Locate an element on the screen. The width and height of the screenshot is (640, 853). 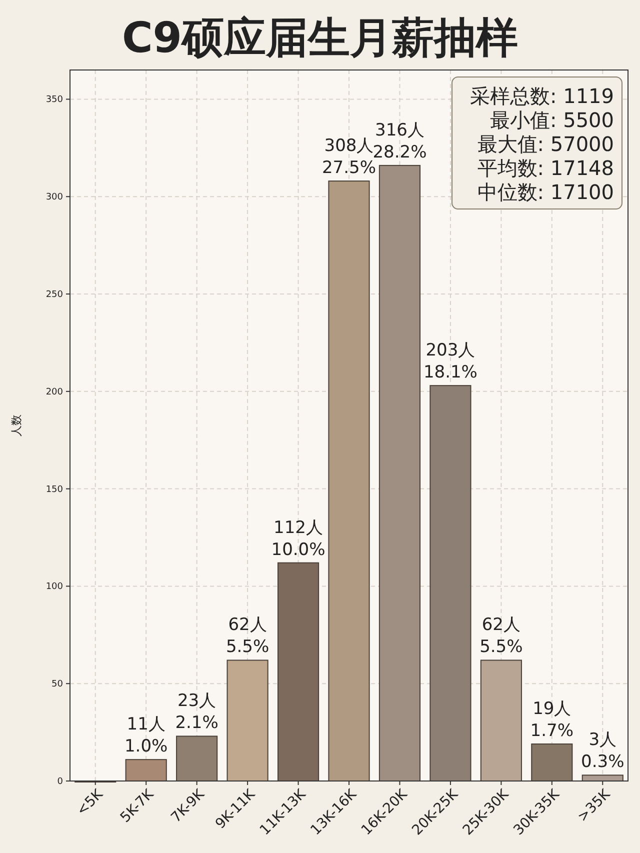
y-tick-label: 200 is located at coordinates (55, 392).